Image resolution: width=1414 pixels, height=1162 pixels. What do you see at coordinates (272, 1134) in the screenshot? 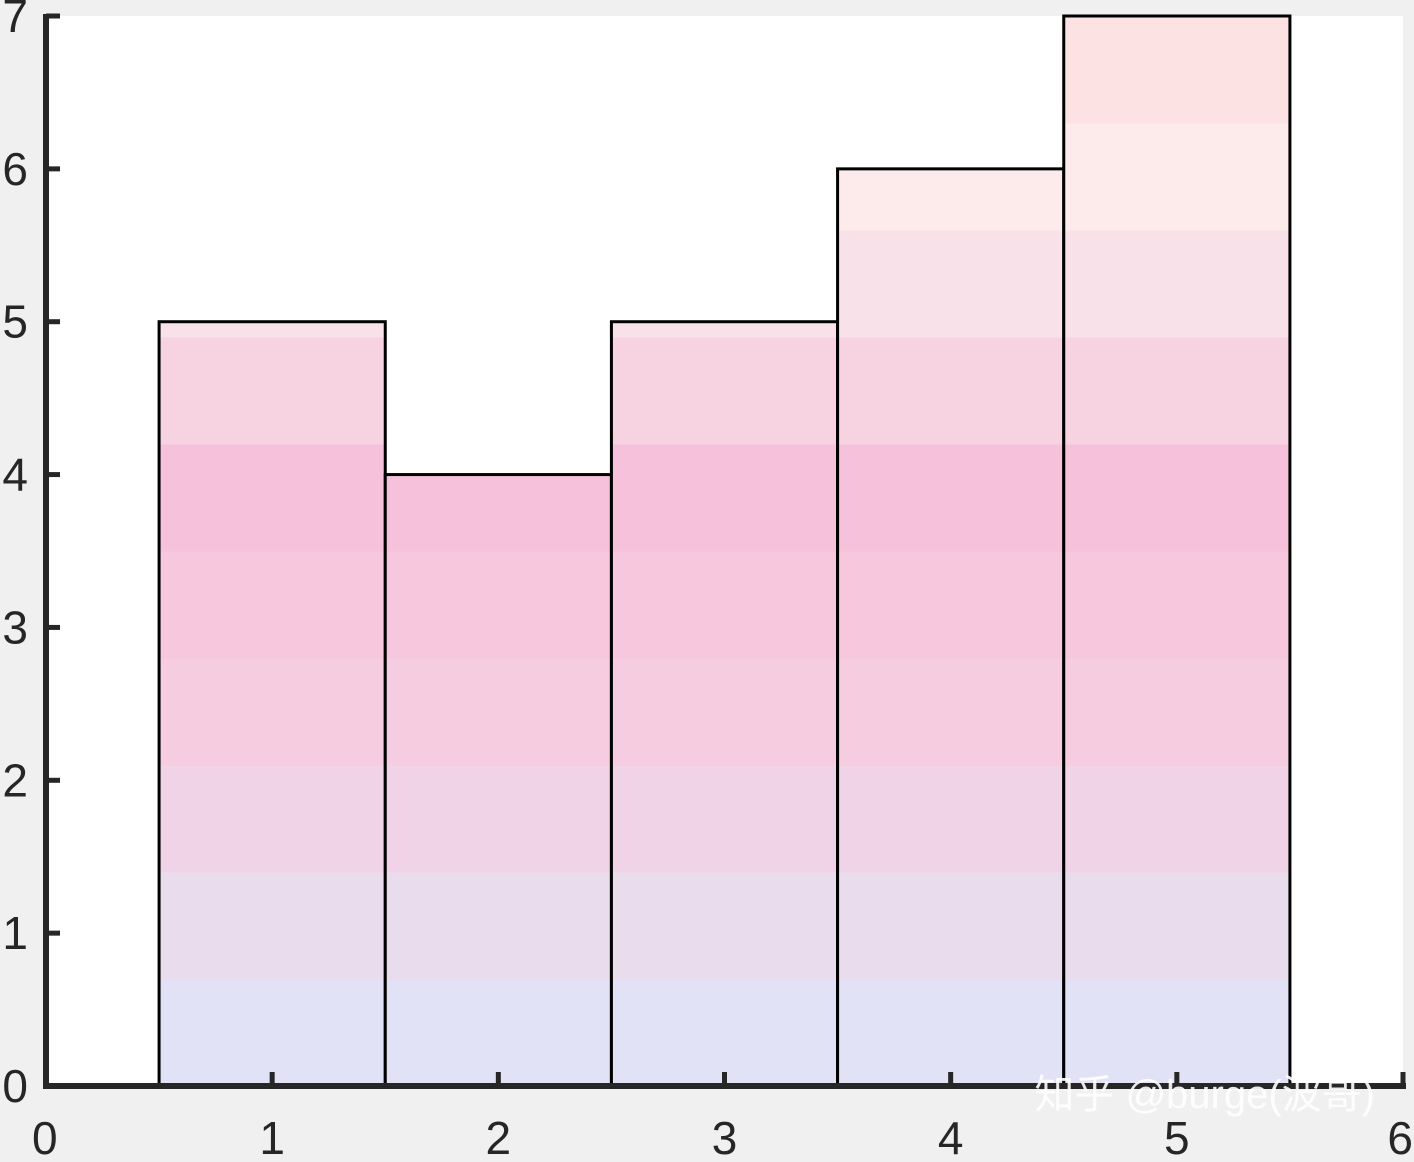
I see `x-tick-label: 1` at bounding box center [272, 1134].